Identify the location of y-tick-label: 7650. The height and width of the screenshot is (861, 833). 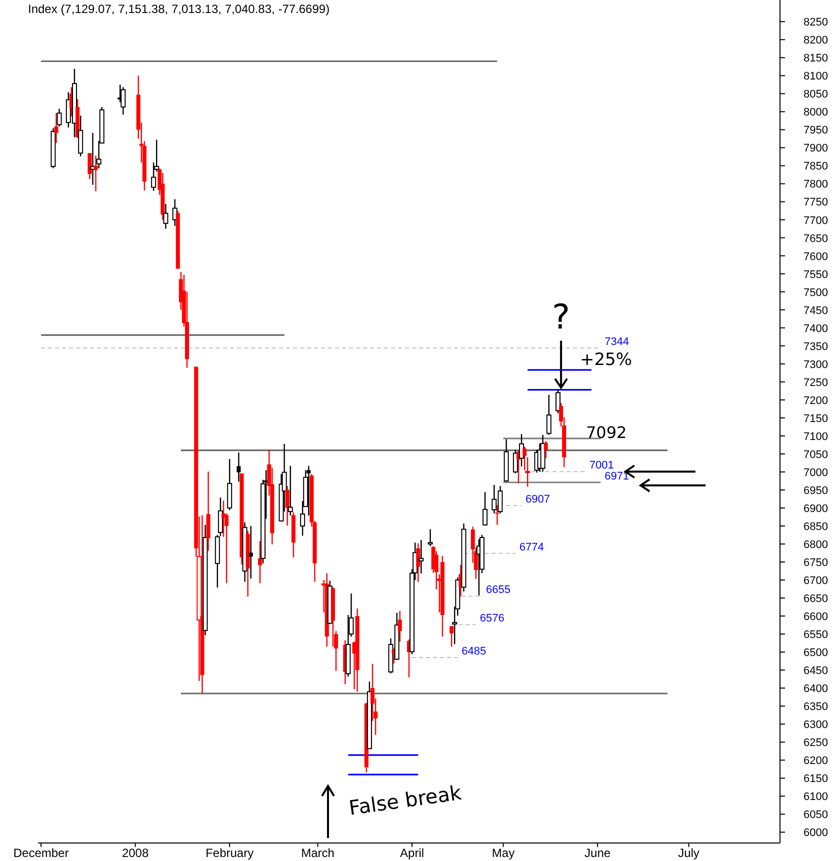
(816, 238).